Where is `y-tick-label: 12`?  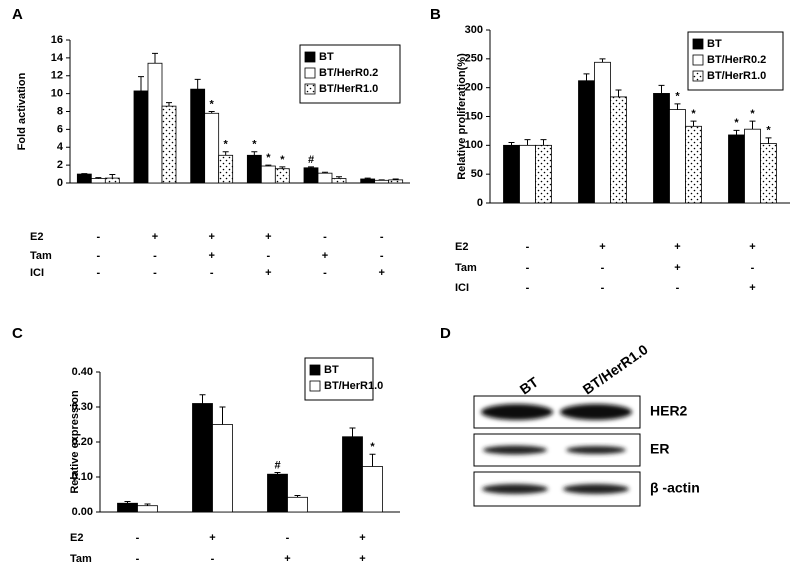 y-tick-label: 12 is located at coordinates (57, 76).